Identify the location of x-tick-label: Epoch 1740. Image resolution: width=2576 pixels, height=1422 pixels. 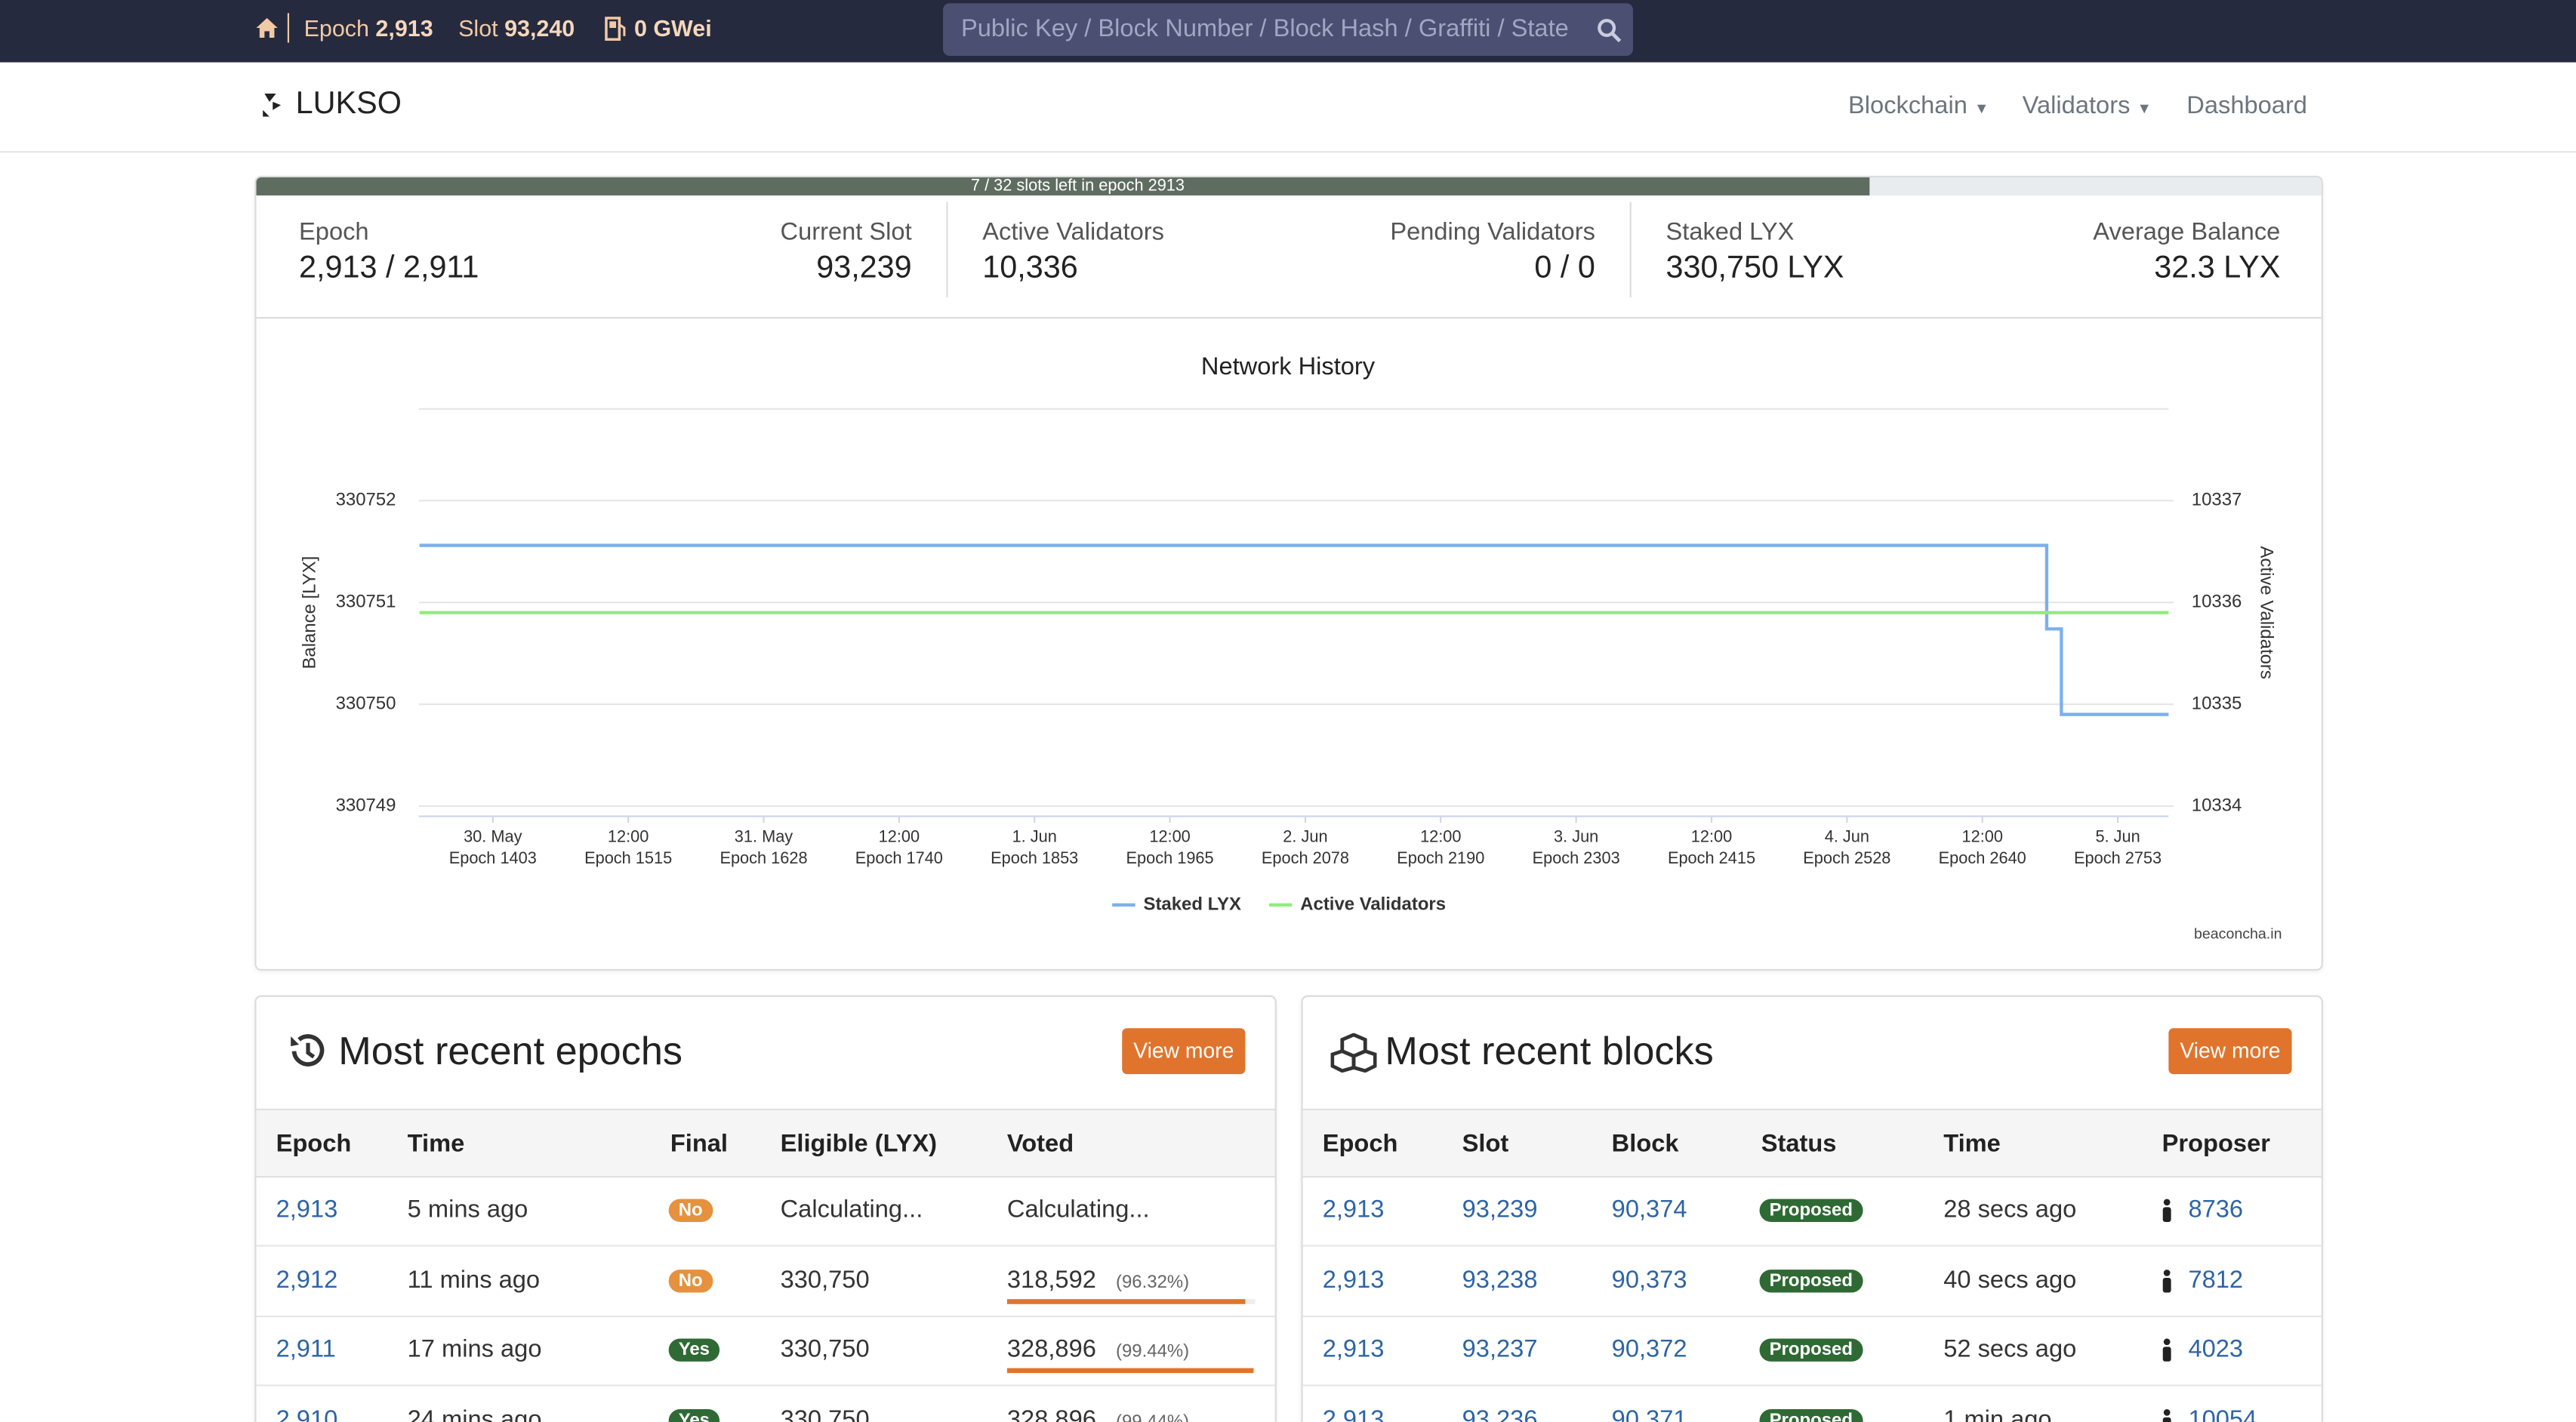
(899, 857).